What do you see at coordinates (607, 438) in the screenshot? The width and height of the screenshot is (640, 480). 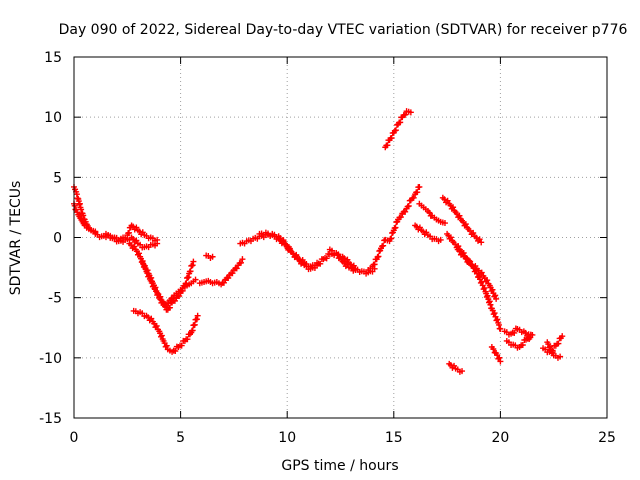 I see `x-tick-label: 25` at bounding box center [607, 438].